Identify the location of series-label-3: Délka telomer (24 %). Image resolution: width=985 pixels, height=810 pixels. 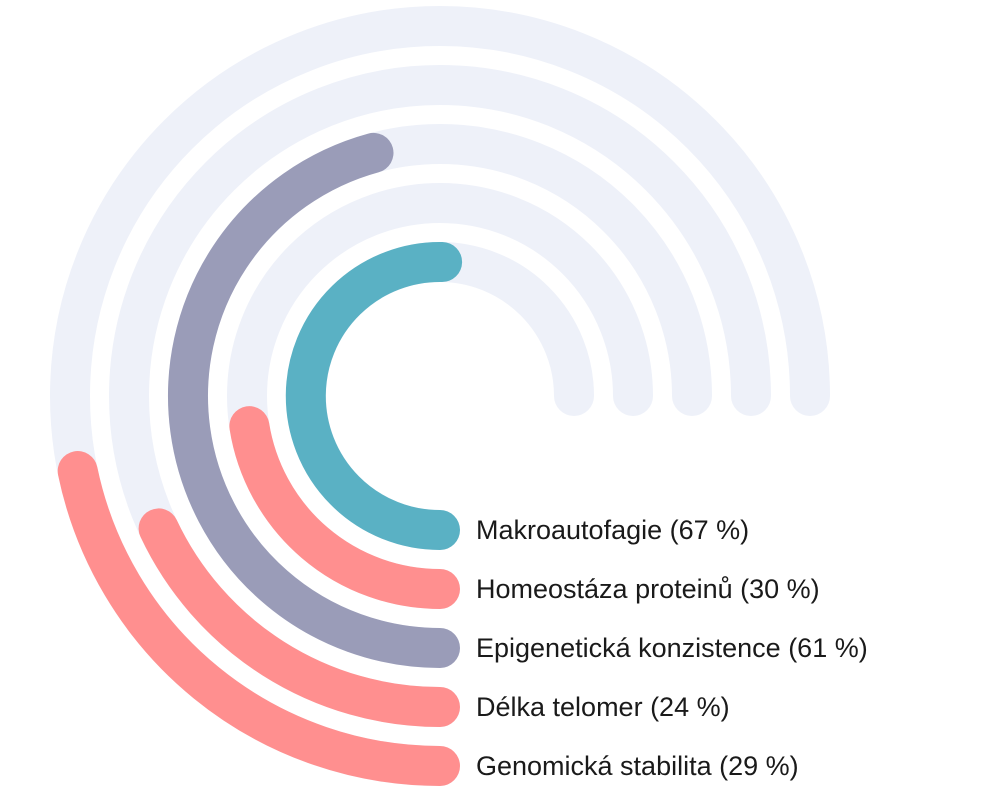
(603, 707).